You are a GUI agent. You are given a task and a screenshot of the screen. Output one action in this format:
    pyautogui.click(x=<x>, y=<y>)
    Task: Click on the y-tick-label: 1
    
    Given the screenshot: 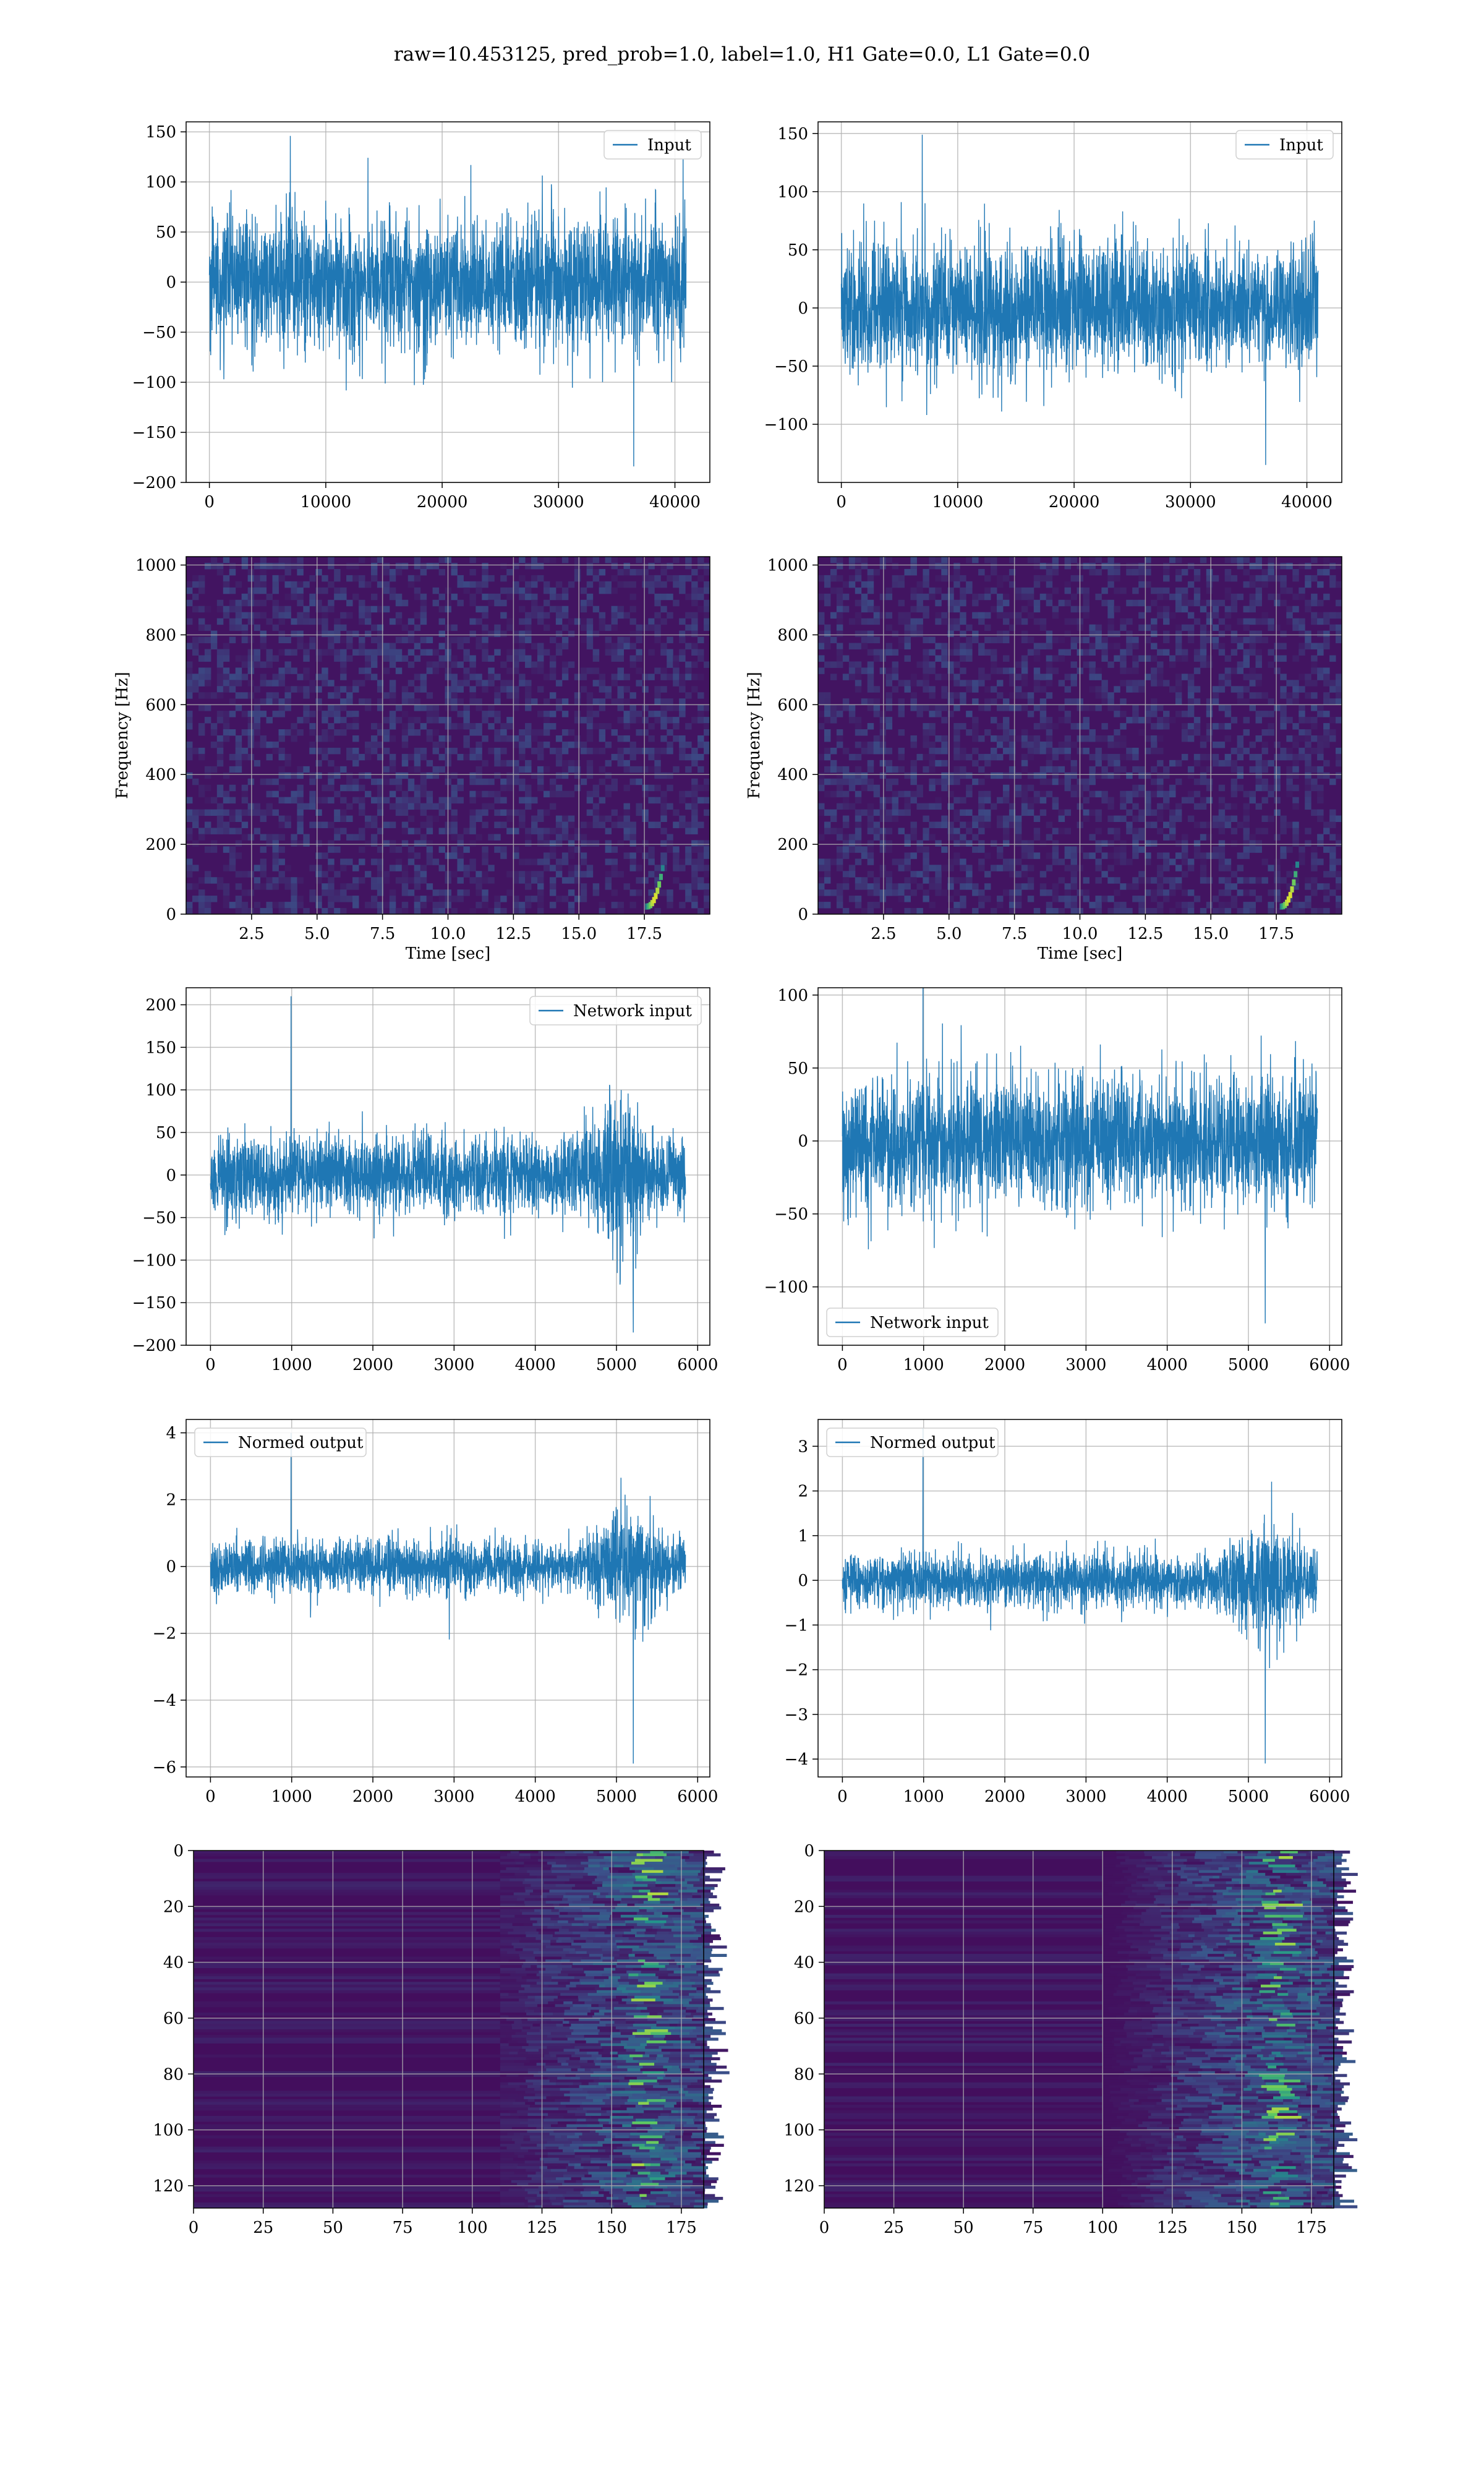 What is the action you would take?
    pyautogui.click(x=803, y=1536)
    